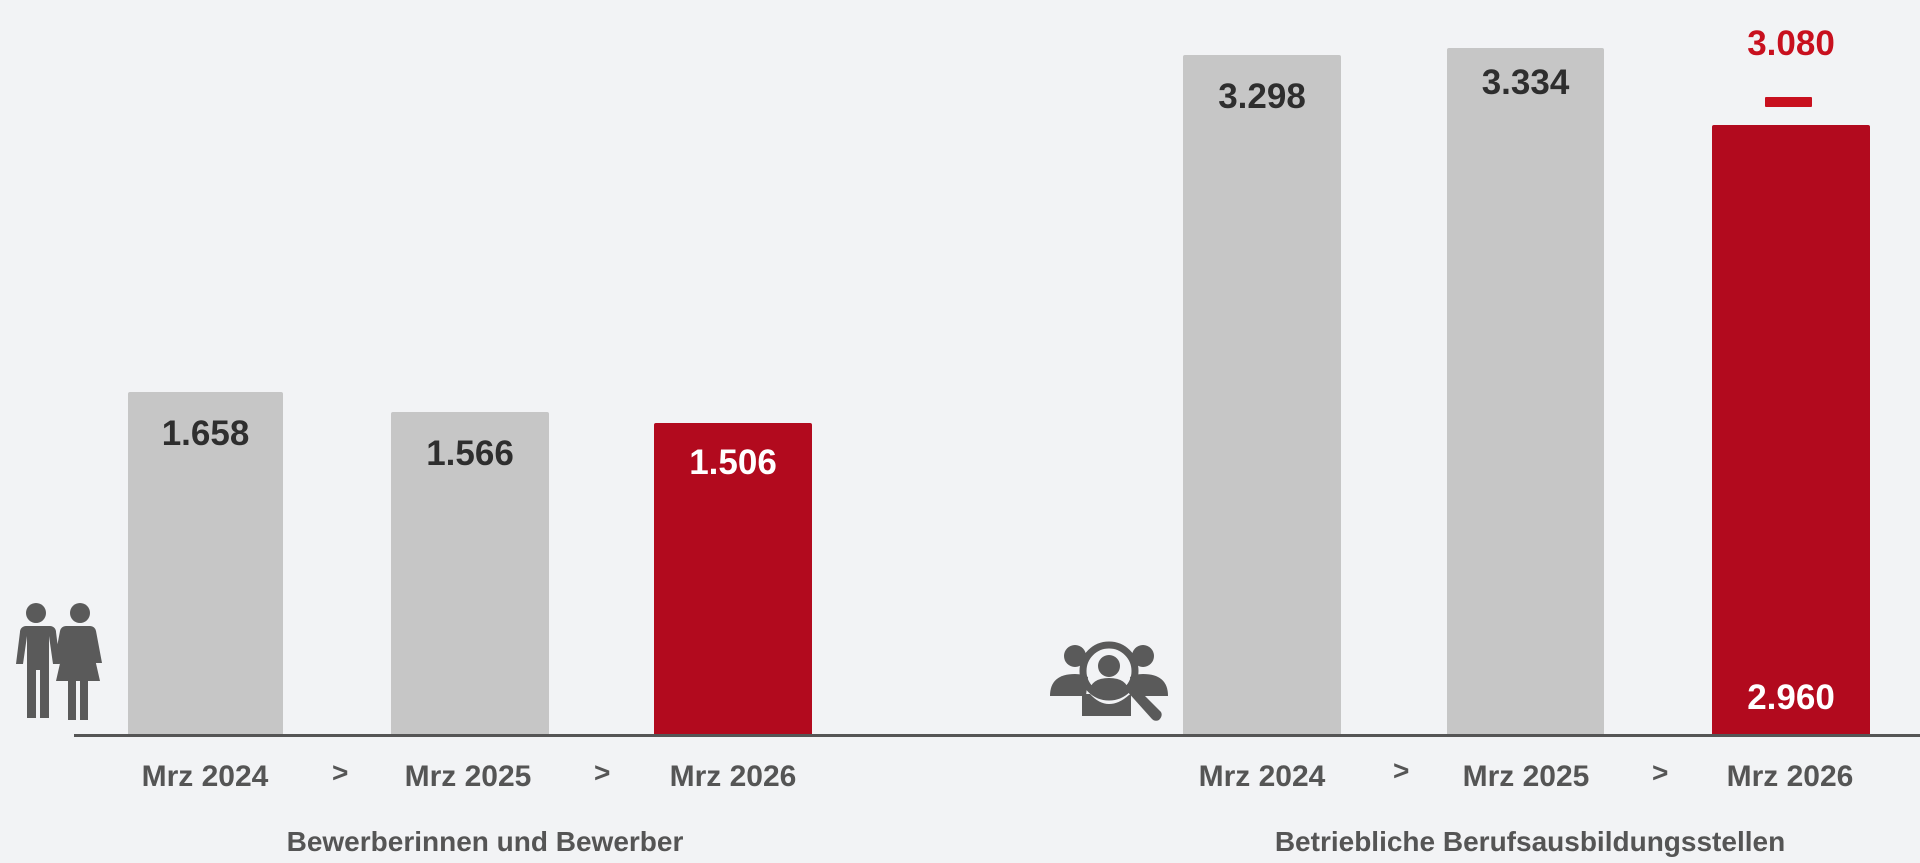  Describe the element at coordinates (1525, 82) in the screenshot. I see `bar-value: 3.334` at that location.